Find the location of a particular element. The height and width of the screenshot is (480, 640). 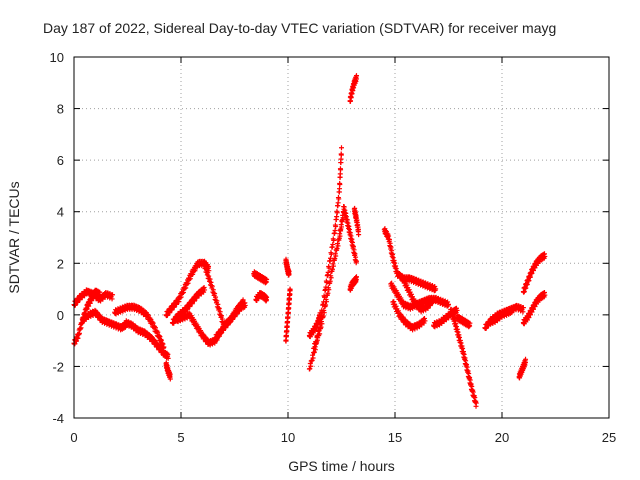

series-arc-e7 is located at coordinates (356, 221).